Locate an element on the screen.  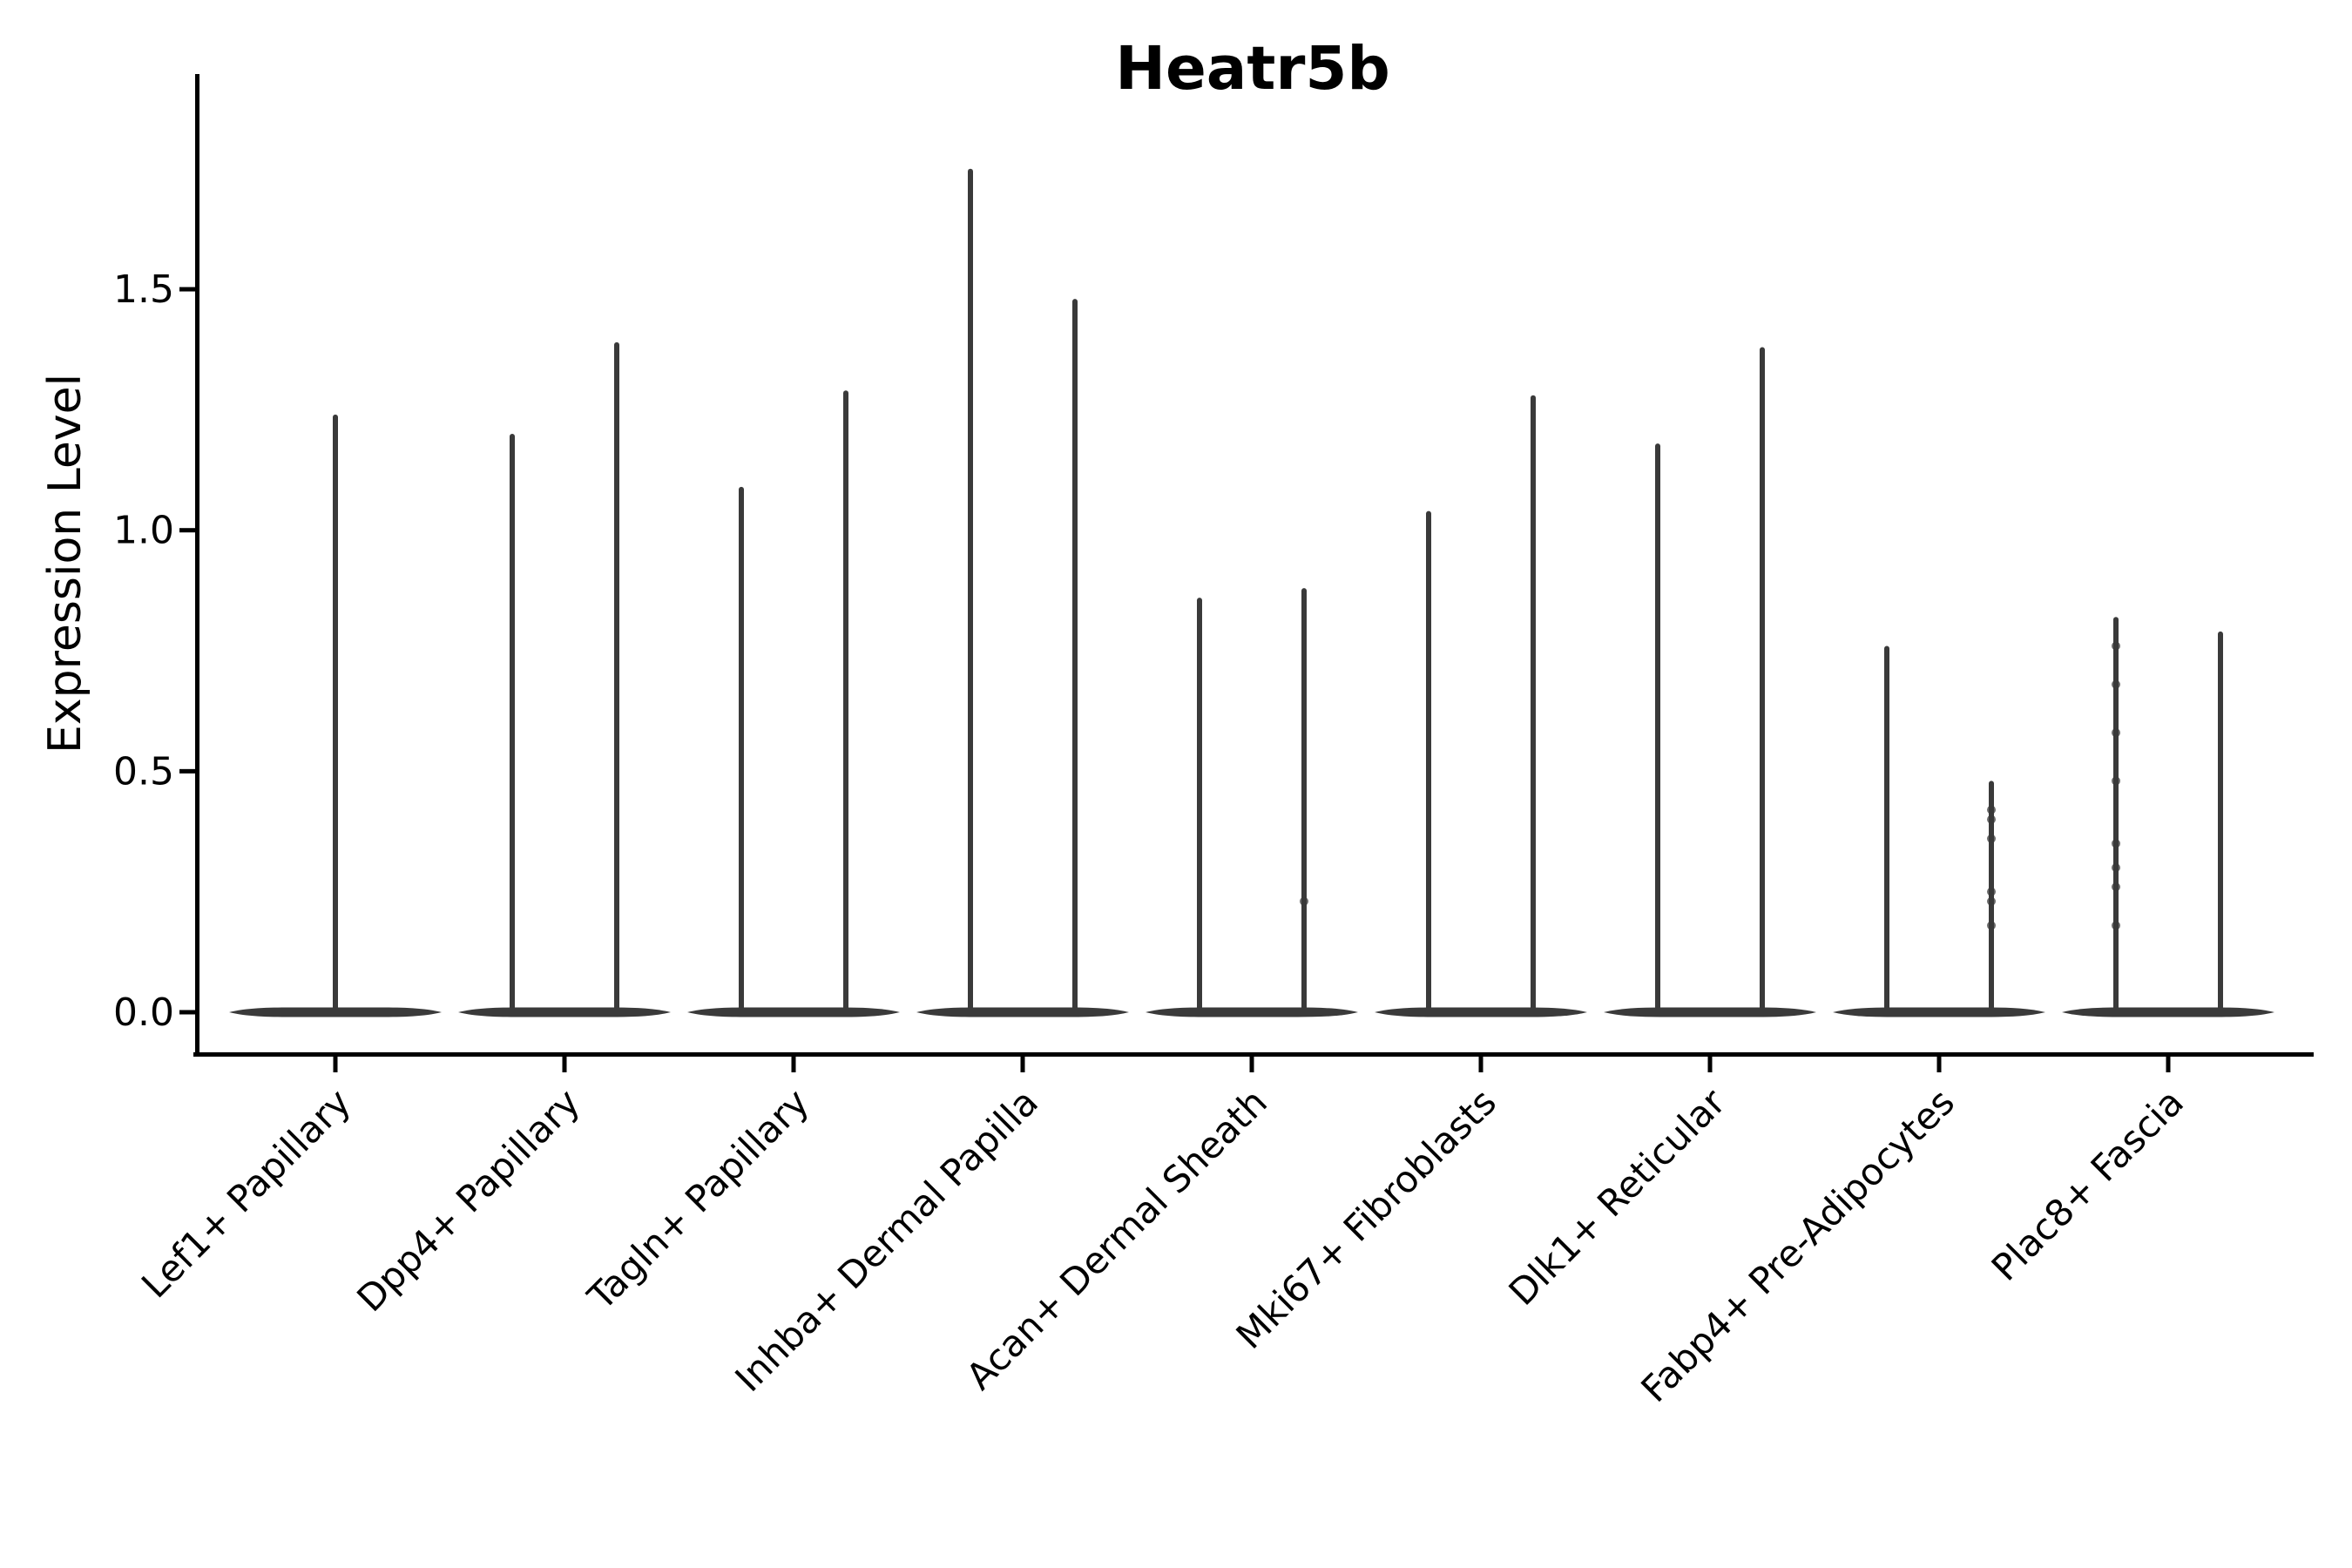
x-tick-label: Dpp4+ Papillary is located at coordinates (468, 1200).